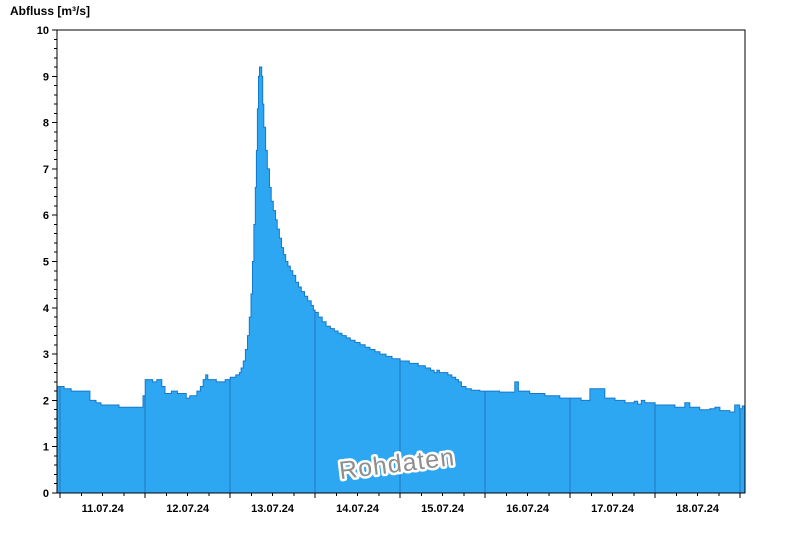  What do you see at coordinates (46, 494) in the screenshot?
I see `y-tick-label: 0` at bounding box center [46, 494].